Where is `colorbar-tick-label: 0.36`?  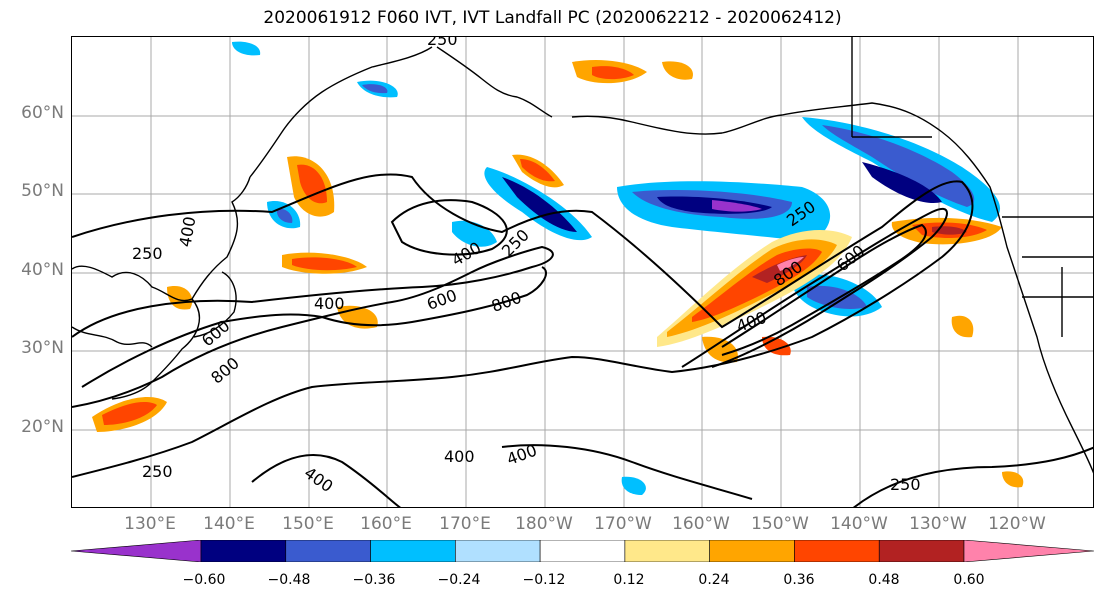
colorbar-tick-label: 0.36 is located at coordinates (799, 580).